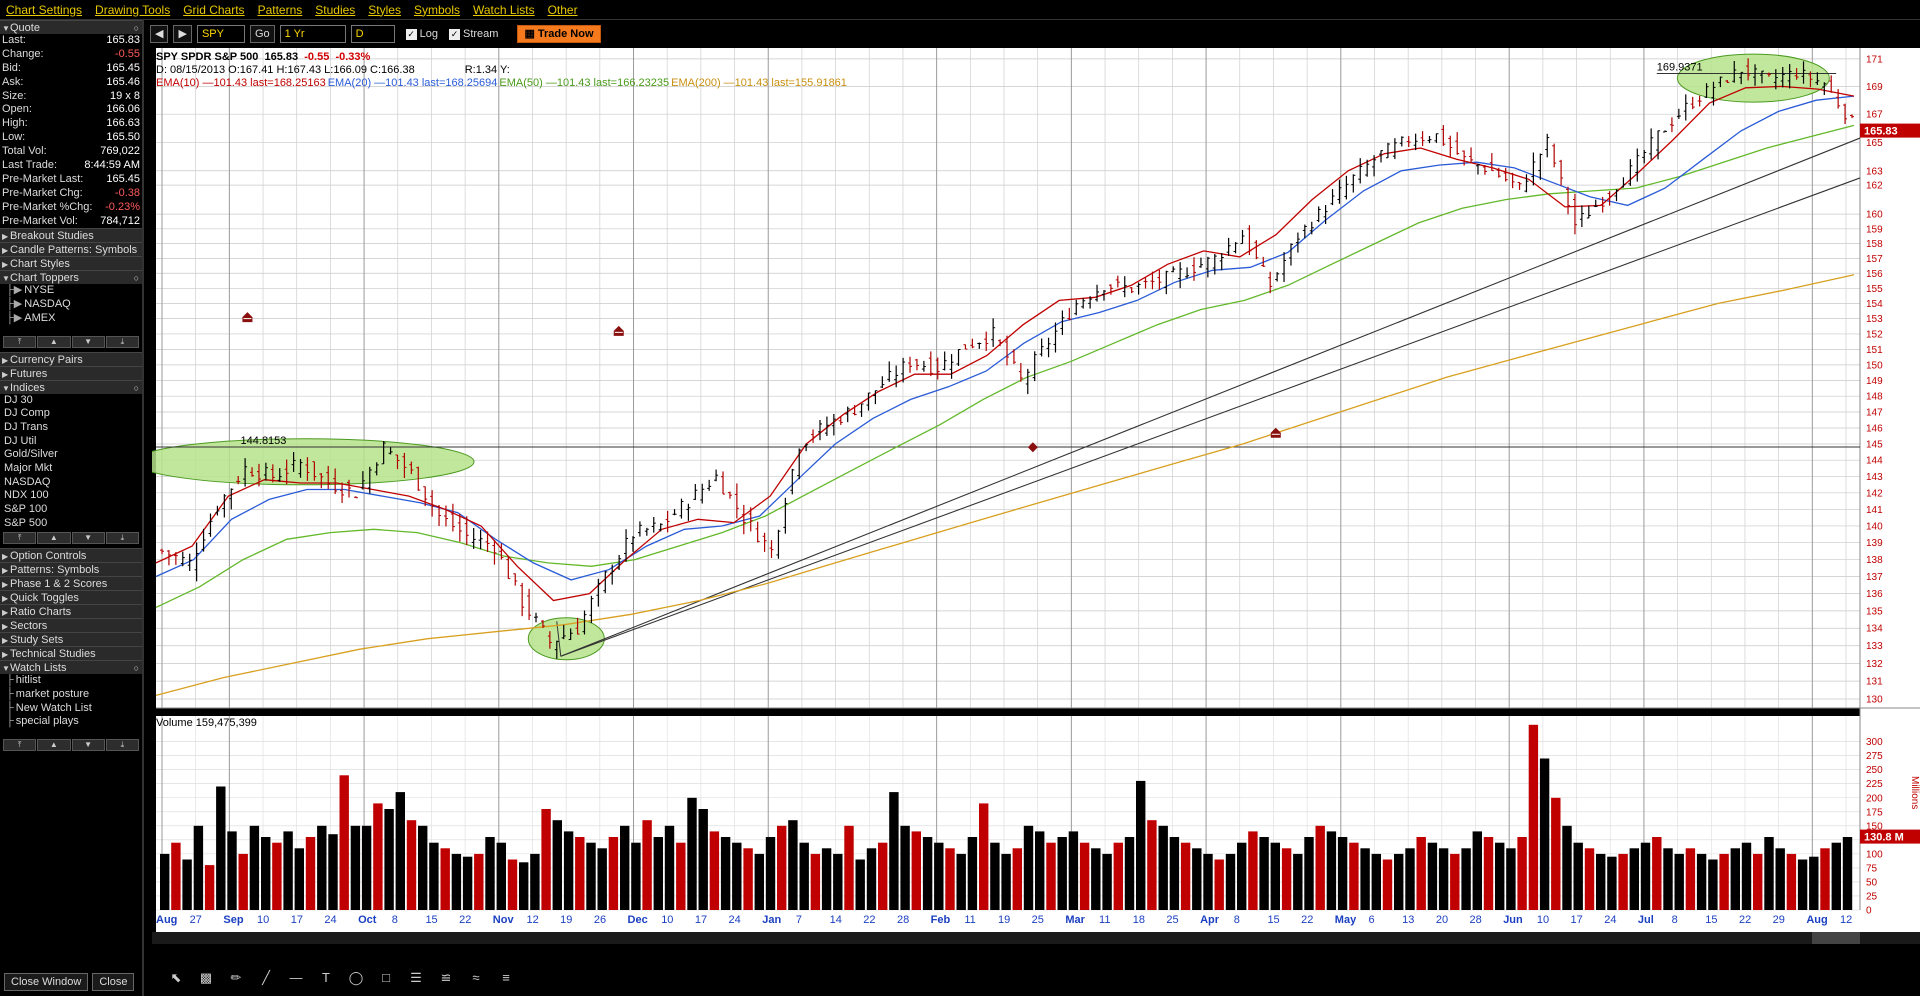  Describe the element at coordinates (26, 522) in the screenshot. I see `index-item: S&P 500` at that location.